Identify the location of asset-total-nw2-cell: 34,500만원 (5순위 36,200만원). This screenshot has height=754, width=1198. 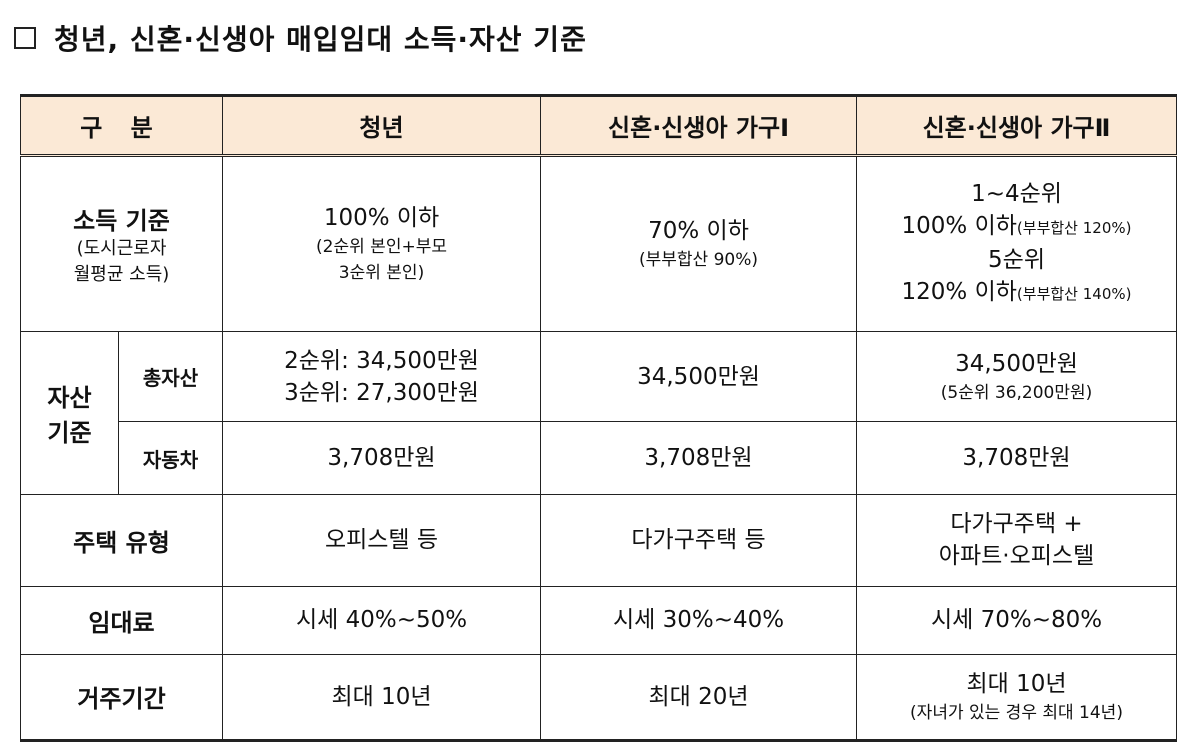
(1017, 377).